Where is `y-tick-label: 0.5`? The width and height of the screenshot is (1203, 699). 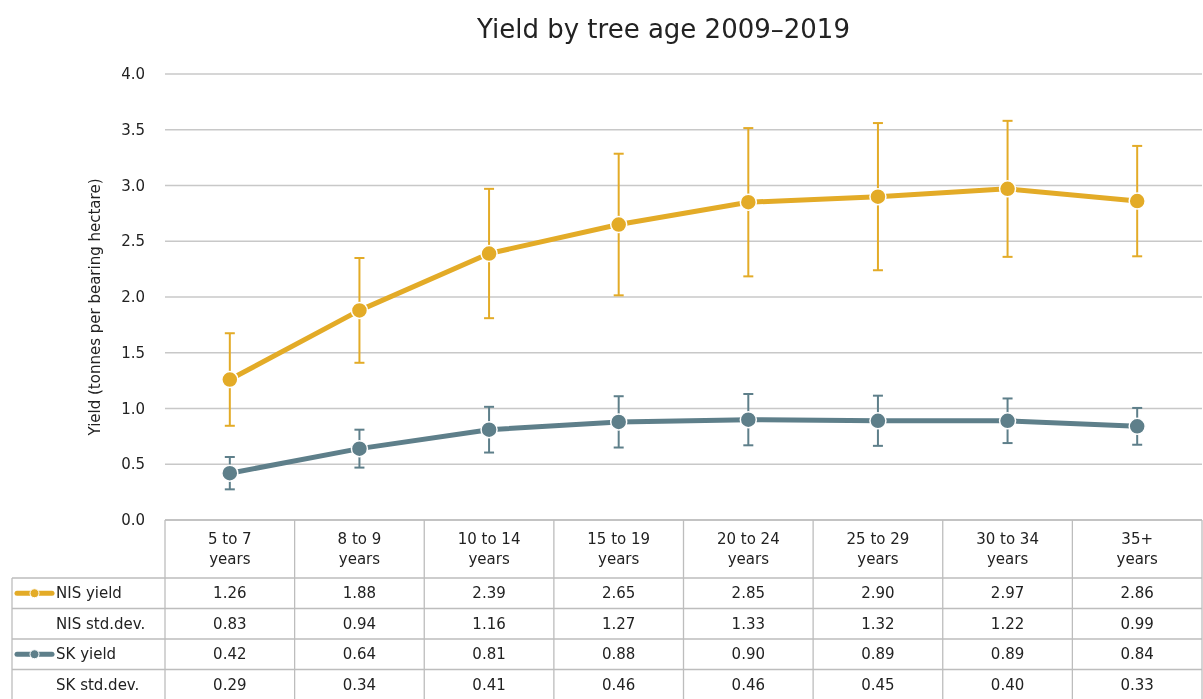 y-tick-label: 0.5 is located at coordinates (133, 464).